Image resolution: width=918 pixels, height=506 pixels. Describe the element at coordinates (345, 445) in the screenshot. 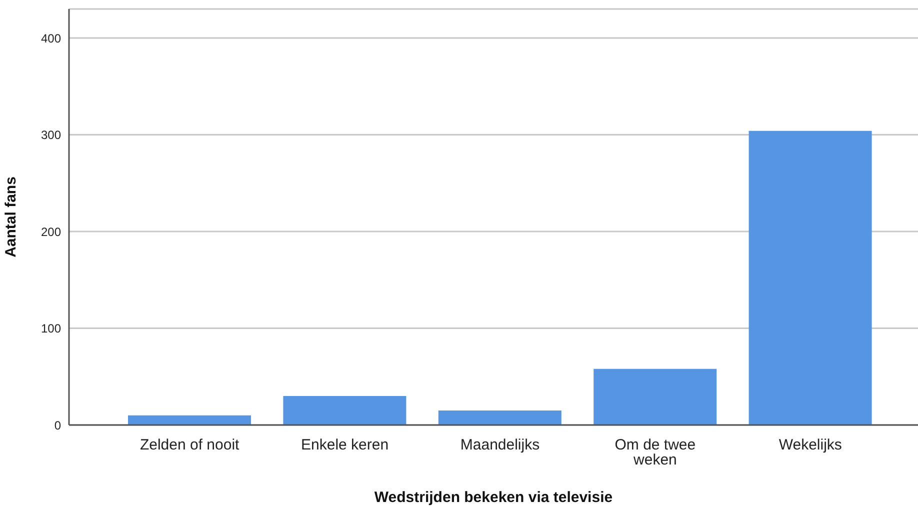

I see `x-tick-label: Enkele keren` at that location.